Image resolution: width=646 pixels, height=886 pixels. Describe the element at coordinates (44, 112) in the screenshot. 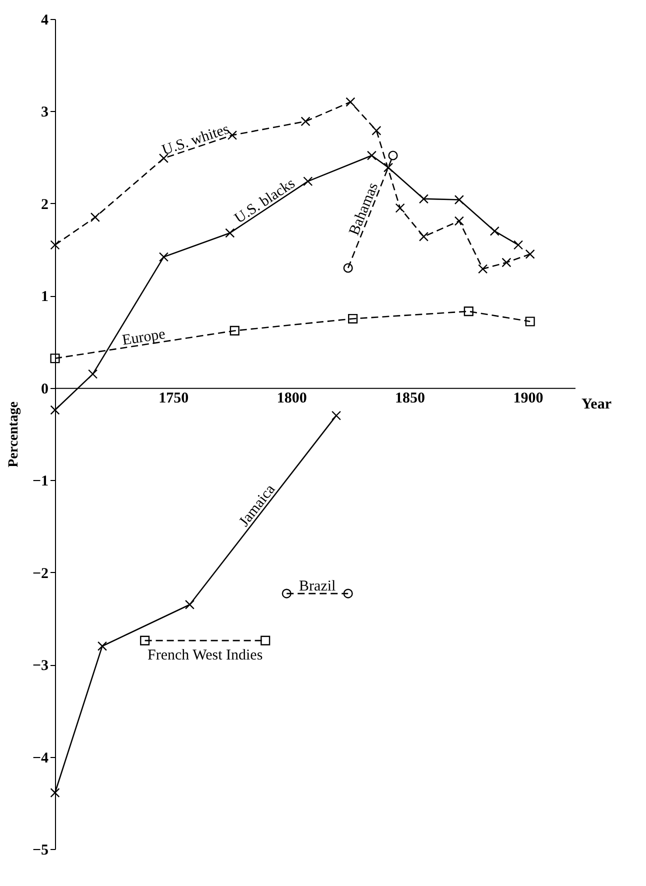

I see `y-tick-label: 3` at that location.